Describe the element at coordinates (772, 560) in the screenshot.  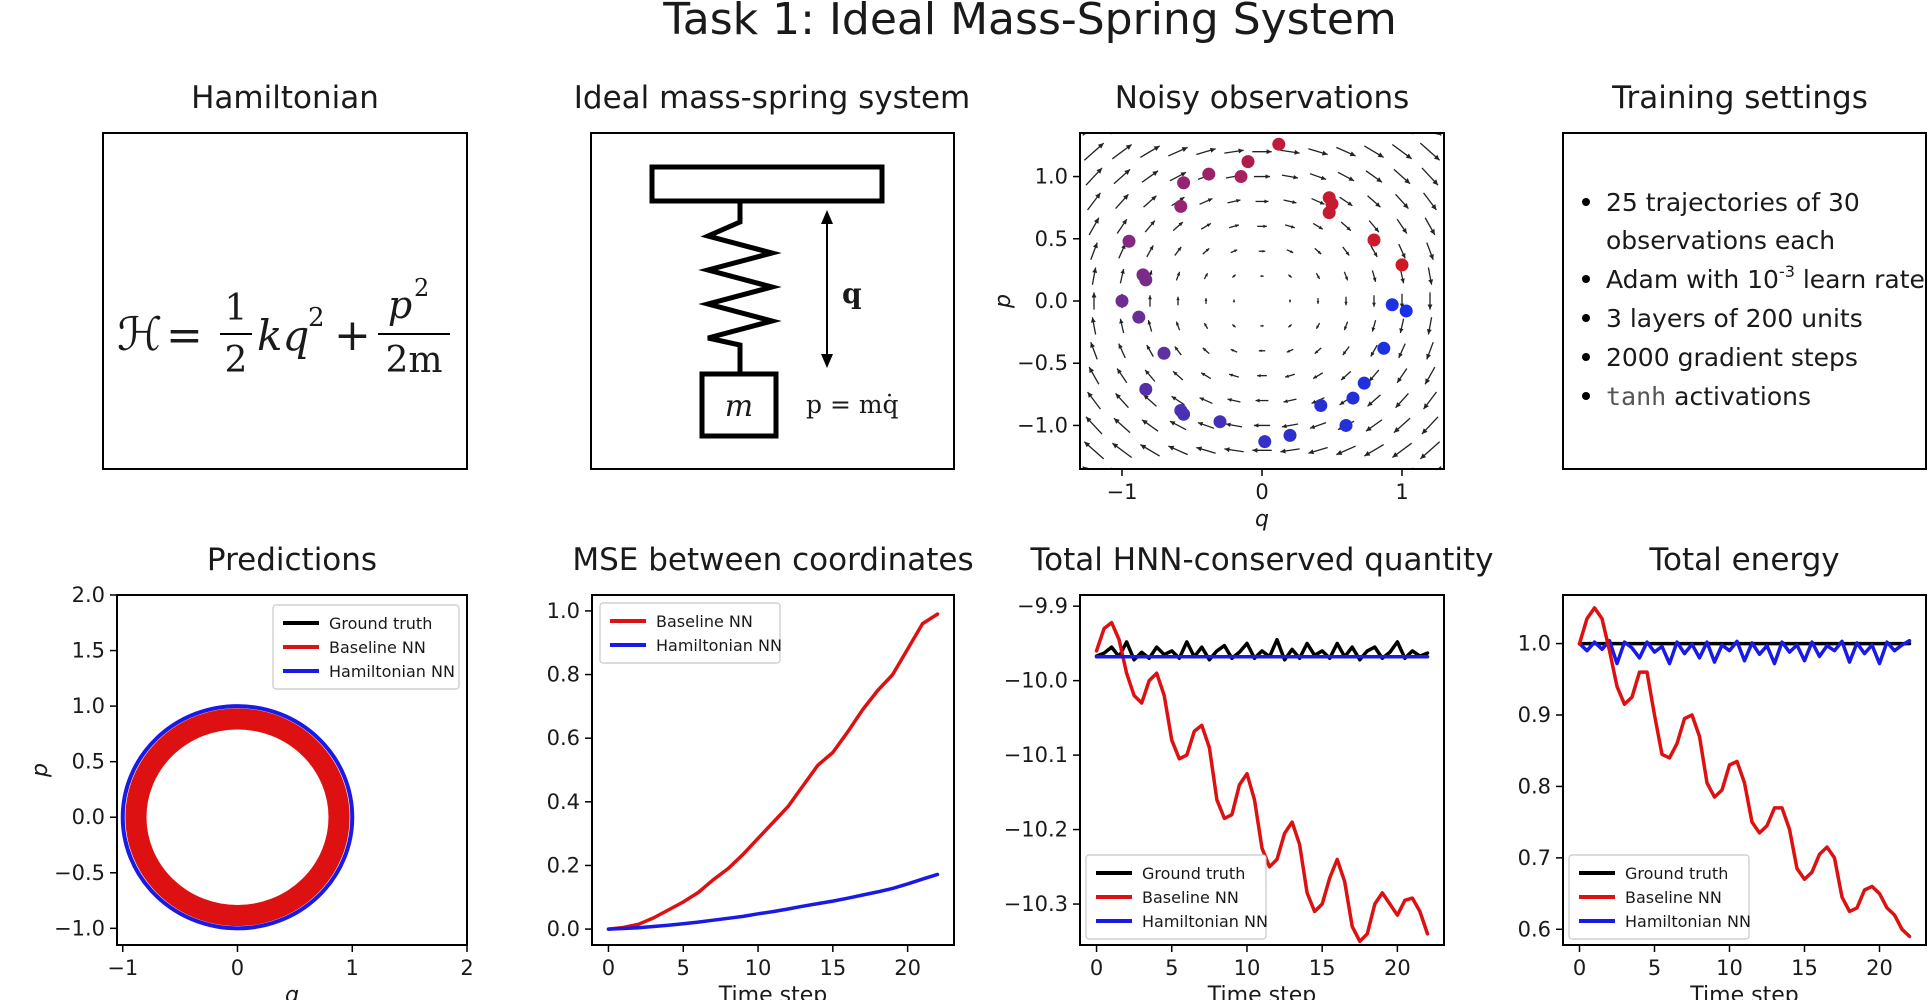
I see `chart-title: MSE between coordinates` at that location.